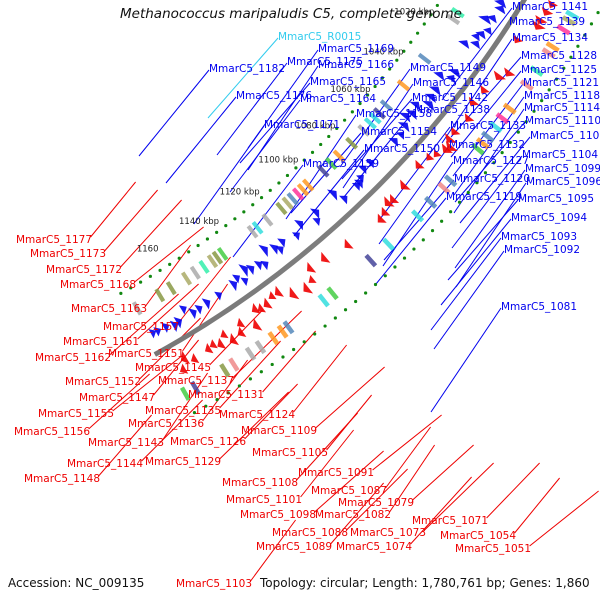 This screenshot has width=600, height=600. What do you see at coordinates (319, 37) in the screenshot?
I see `gene-label: MmarC5_R0015` at bounding box center [319, 37].